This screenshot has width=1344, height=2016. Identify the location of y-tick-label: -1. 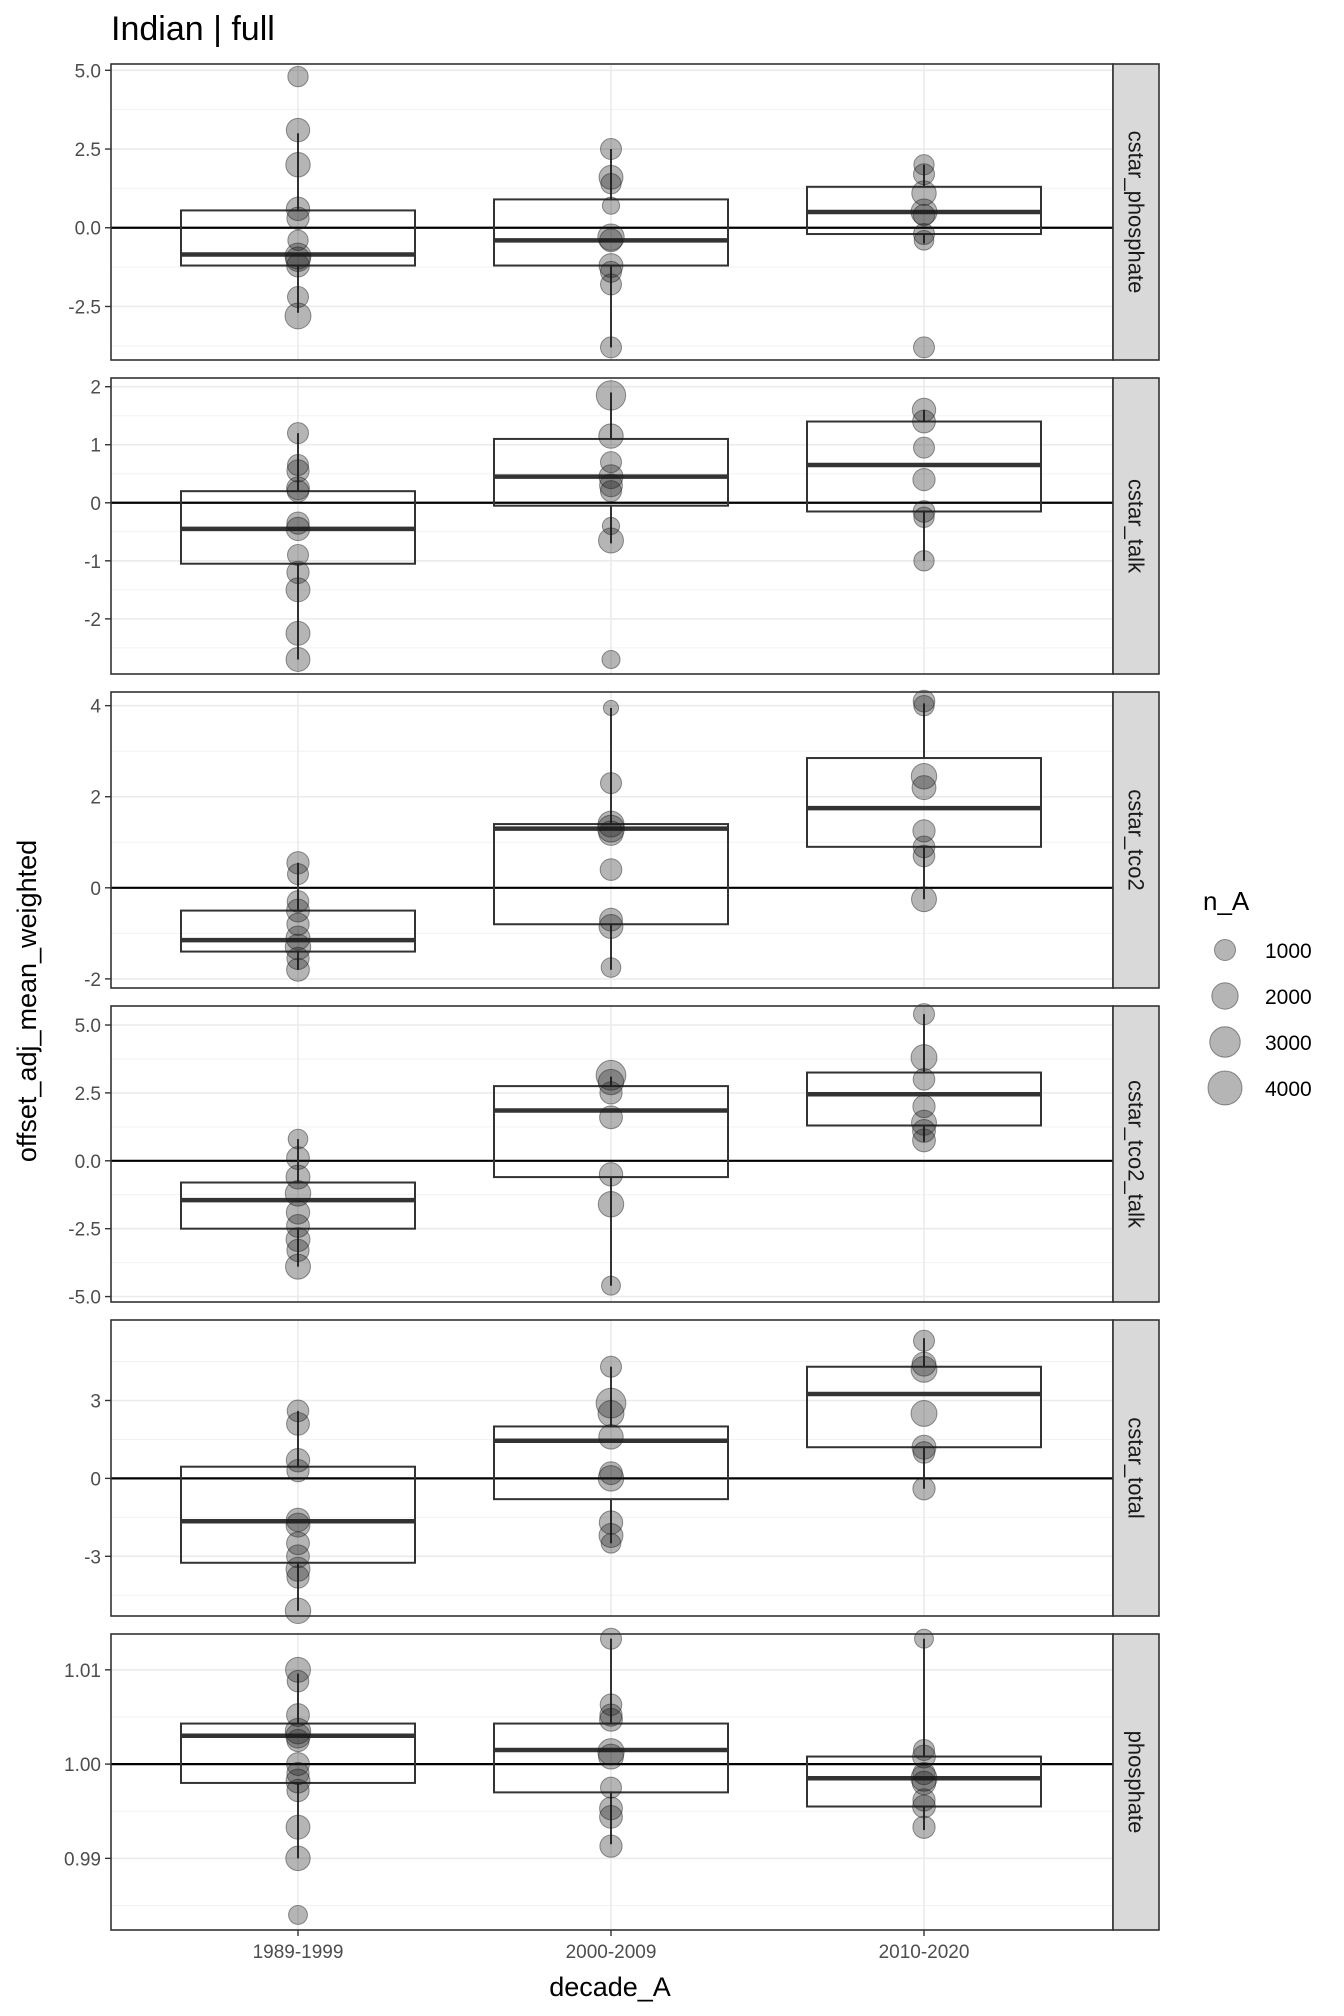
(92, 562).